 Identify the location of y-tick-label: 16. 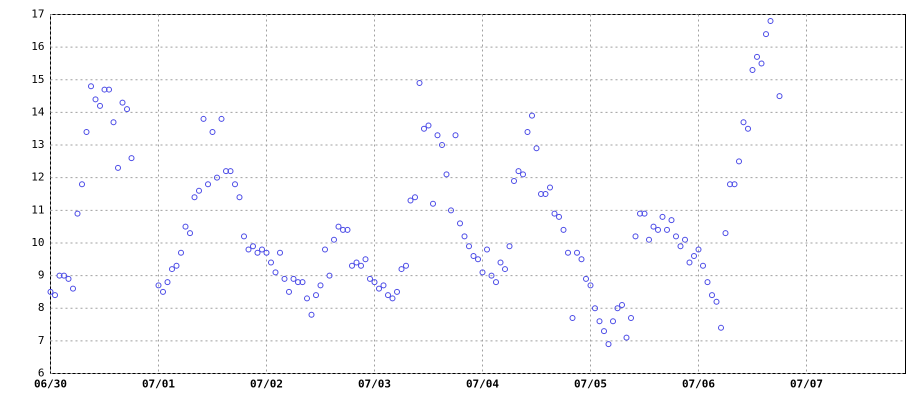
(37, 46).